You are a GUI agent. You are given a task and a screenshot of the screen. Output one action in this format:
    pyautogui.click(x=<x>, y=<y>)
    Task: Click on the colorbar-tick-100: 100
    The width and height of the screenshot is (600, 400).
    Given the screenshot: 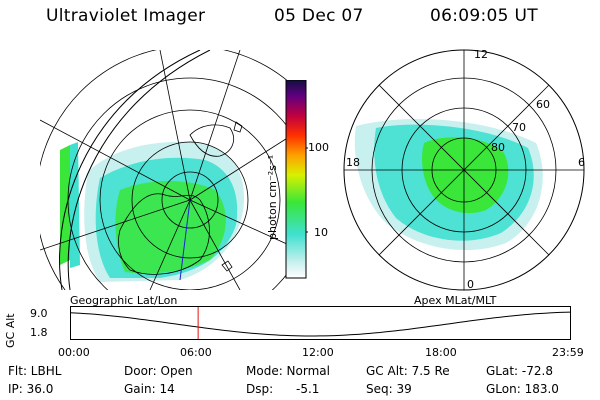 What is the action you would take?
    pyautogui.click(x=318, y=147)
    